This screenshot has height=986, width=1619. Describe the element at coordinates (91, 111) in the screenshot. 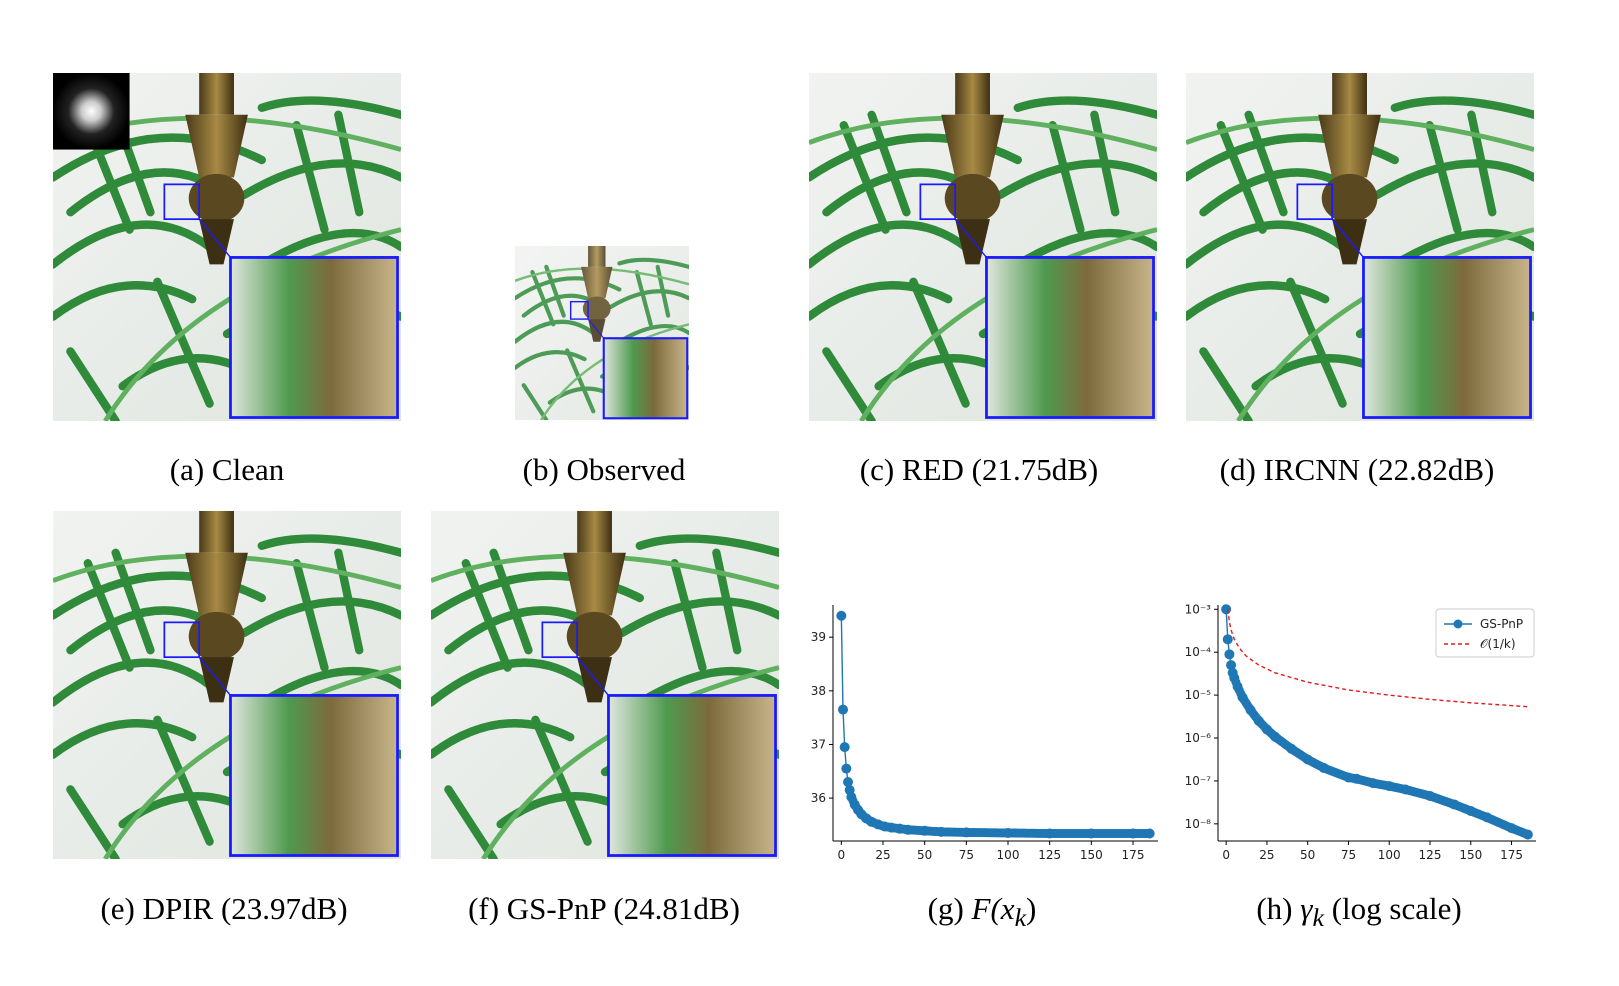

I see `psf-kernel-inset` at that location.